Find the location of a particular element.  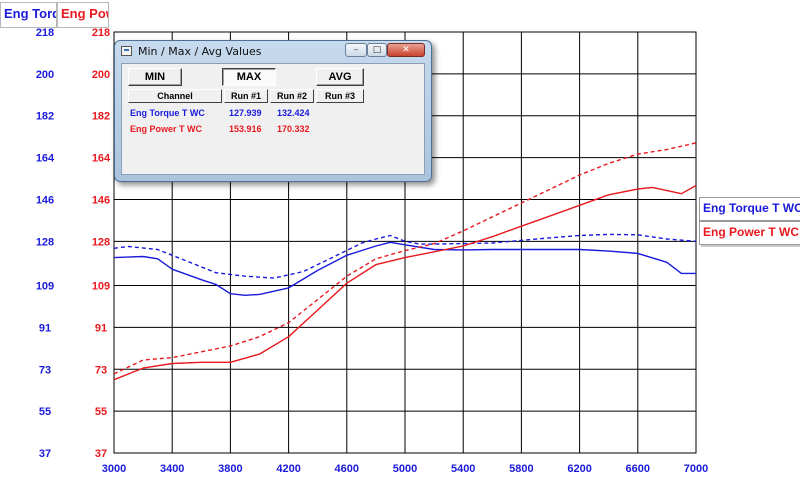

window-app-icon is located at coordinates (126, 51).